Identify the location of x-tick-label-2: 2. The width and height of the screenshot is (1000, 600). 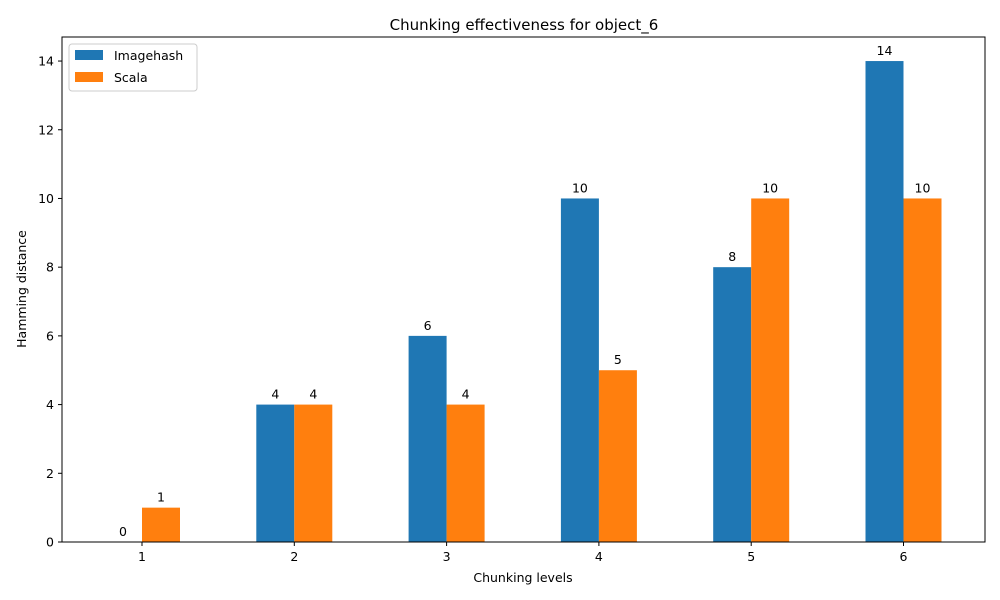
(294, 556).